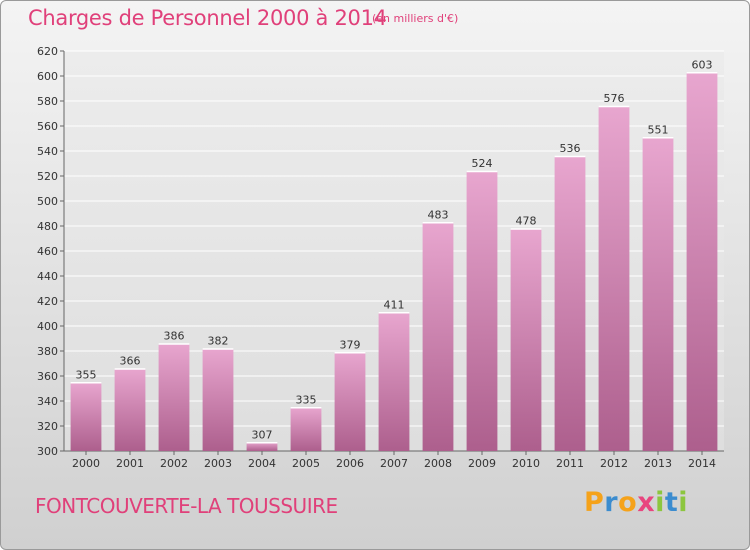 The width and height of the screenshot is (750, 550). I want to click on data-label: 382, so click(218, 341).